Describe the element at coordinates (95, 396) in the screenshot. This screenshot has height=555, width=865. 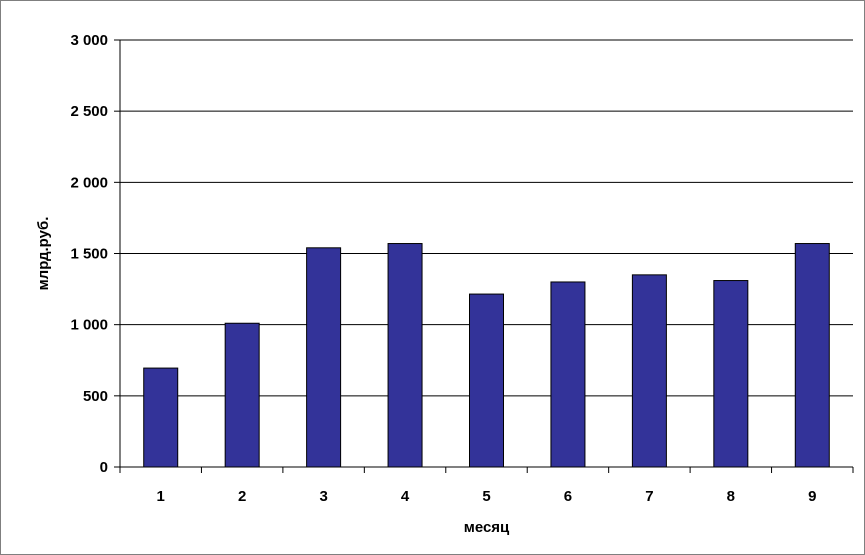
I see `y-tick-label: 500` at that location.